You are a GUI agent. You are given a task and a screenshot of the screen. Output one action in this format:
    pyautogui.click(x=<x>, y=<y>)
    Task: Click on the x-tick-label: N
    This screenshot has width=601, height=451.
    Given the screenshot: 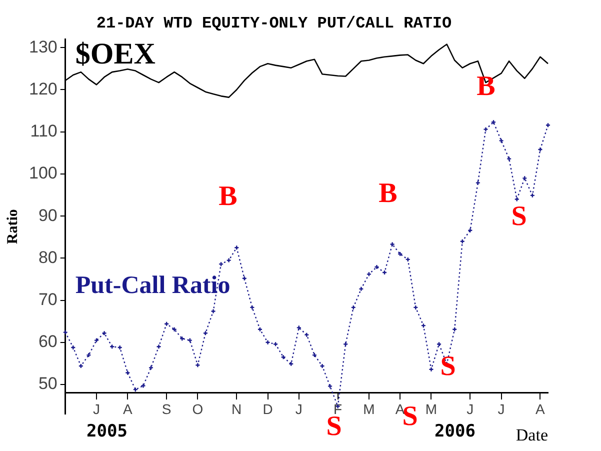 What is the action you would take?
    pyautogui.click(x=237, y=409)
    